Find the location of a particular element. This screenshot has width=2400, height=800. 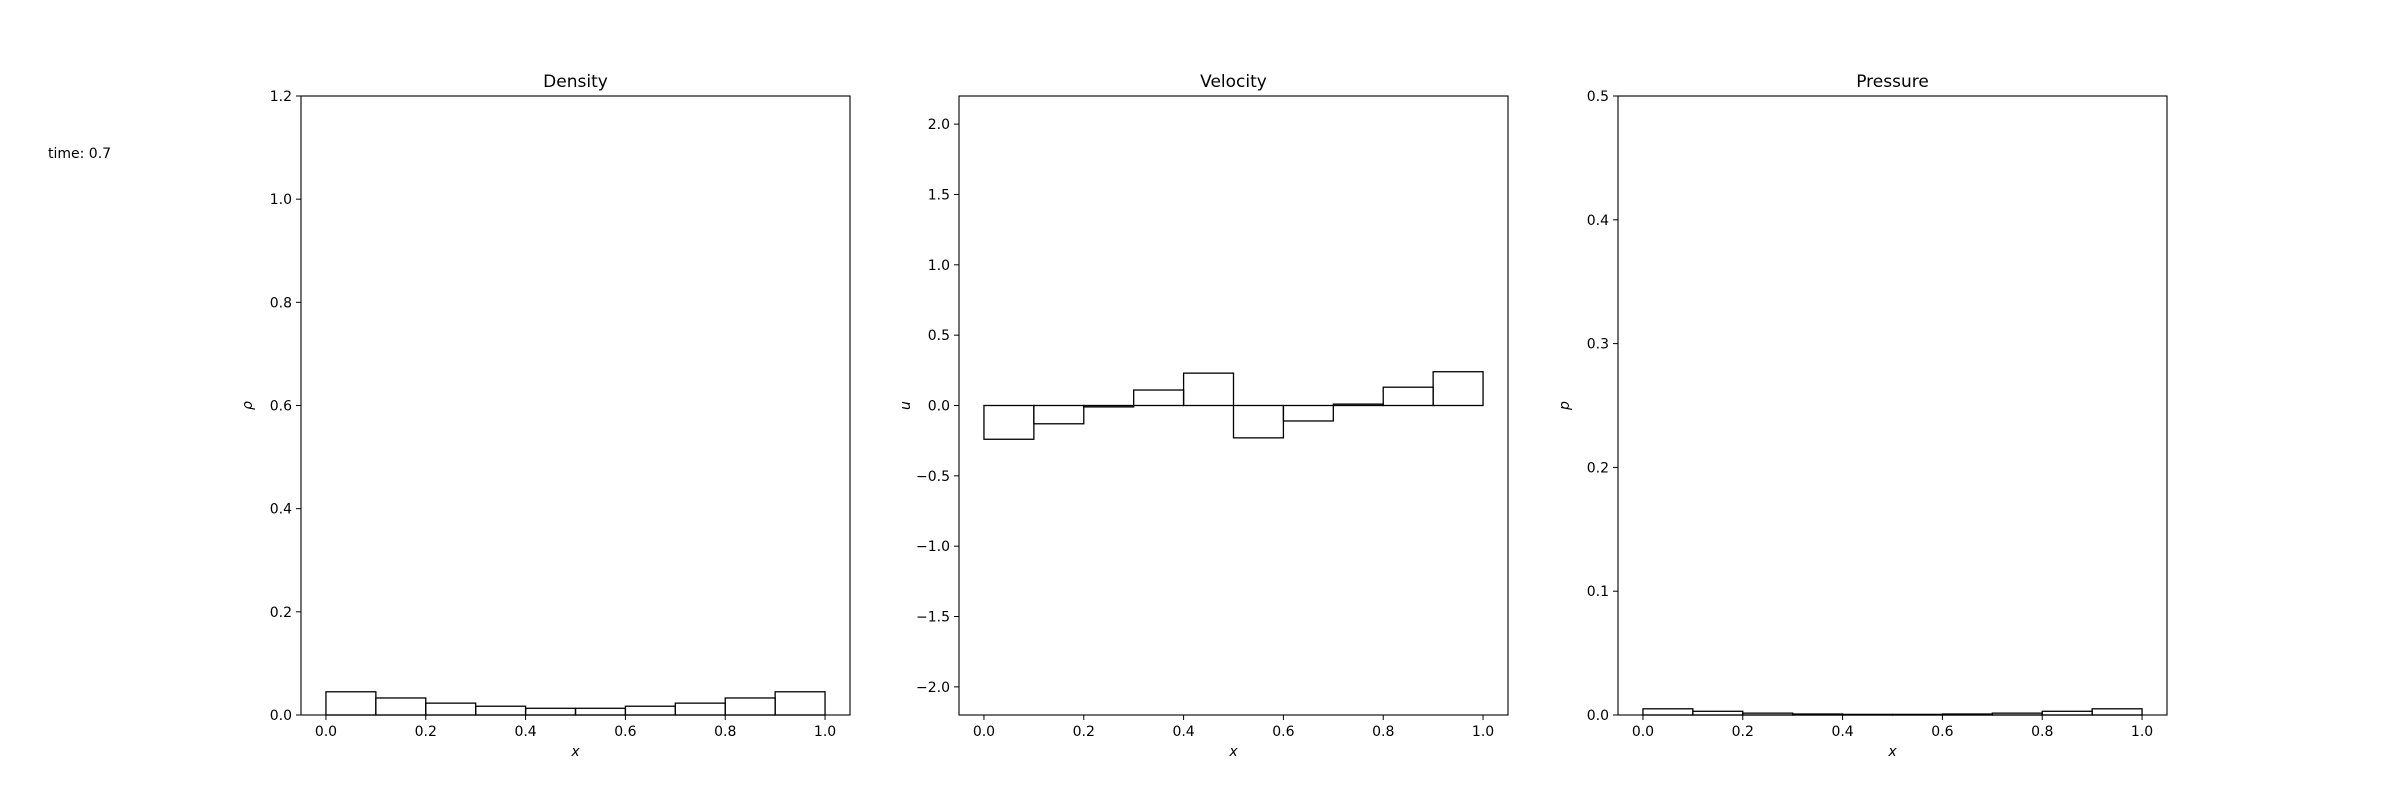

y-tick-label: 0.3 is located at coordinates (1598, 345).